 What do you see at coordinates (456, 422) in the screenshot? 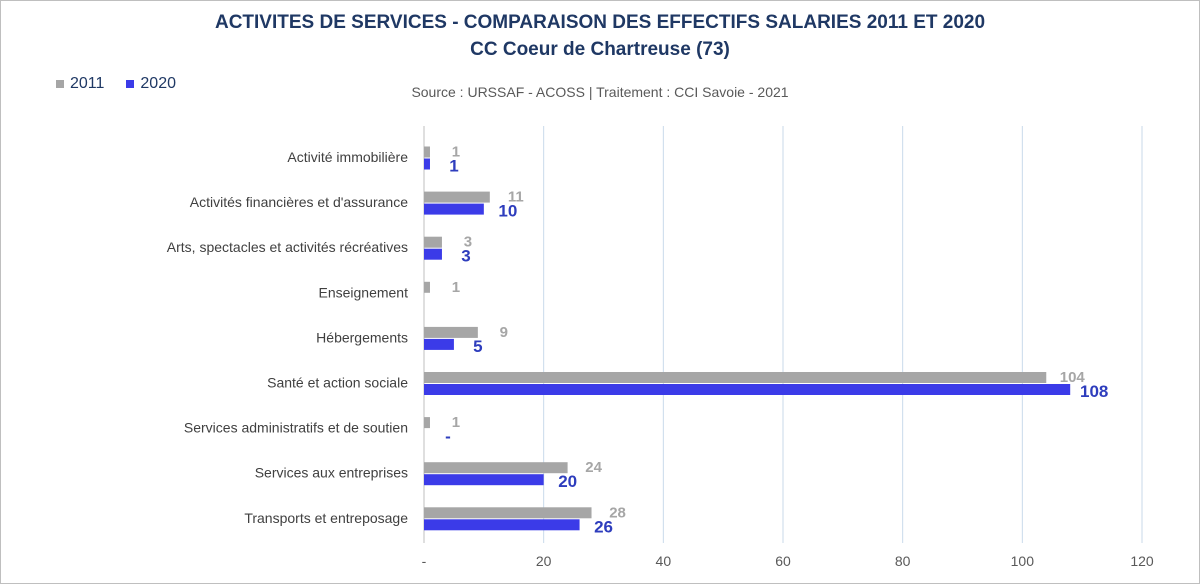
I see `data-label-2011-6: 1` at bounding box center [456, 422].